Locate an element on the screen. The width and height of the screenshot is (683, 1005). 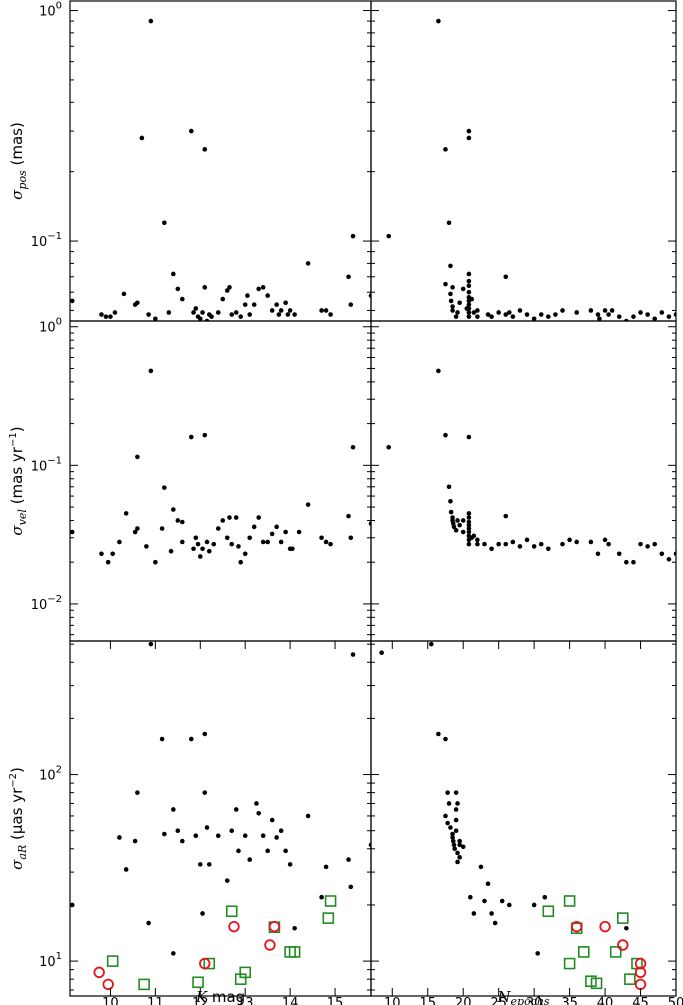
y-tick-label: 10⁻² is located at coordinates (46, 603).